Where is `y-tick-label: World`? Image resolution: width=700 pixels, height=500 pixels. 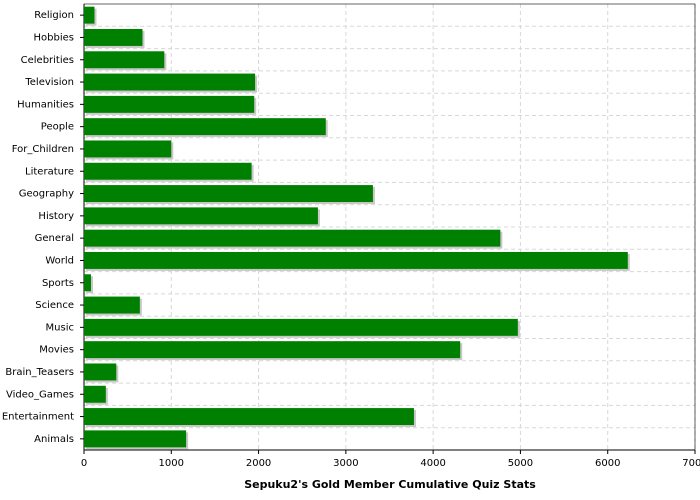 y-tick-label: World is located at coordinates (59, 260).